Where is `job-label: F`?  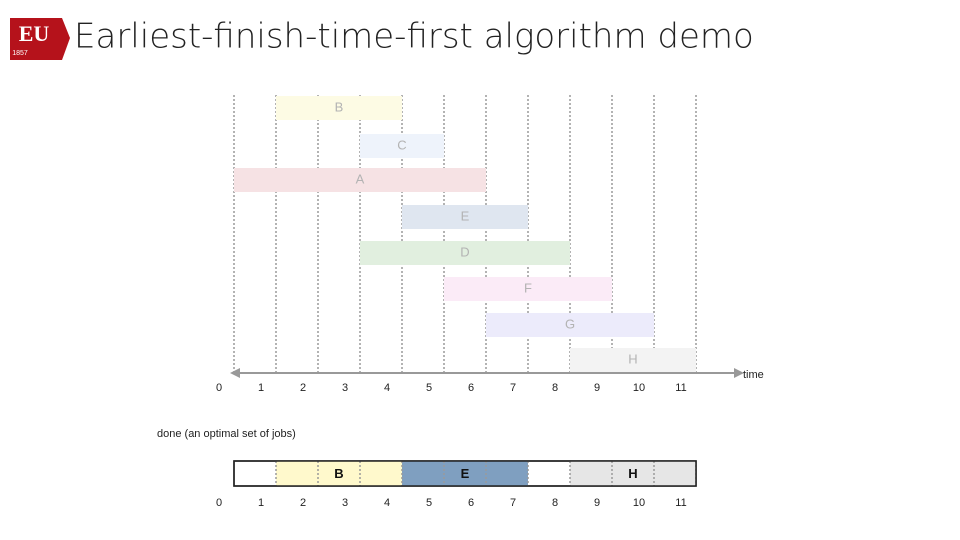 job-label: F is located at coordinates (528, 287).